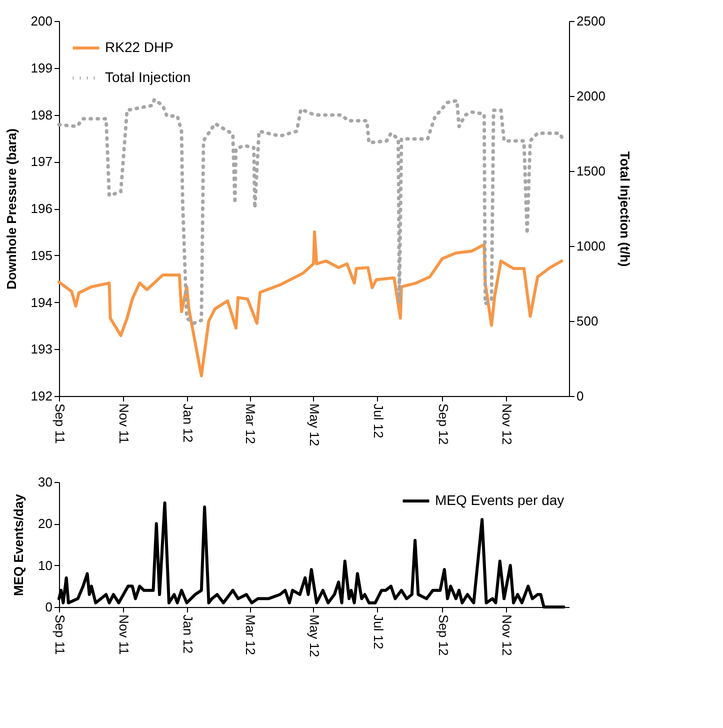 The height and width of the screenshot is (728, 723). Describe the element at coordinates (580, 396) in the screenshot. I see `y2-tick-label: 0` at that location.